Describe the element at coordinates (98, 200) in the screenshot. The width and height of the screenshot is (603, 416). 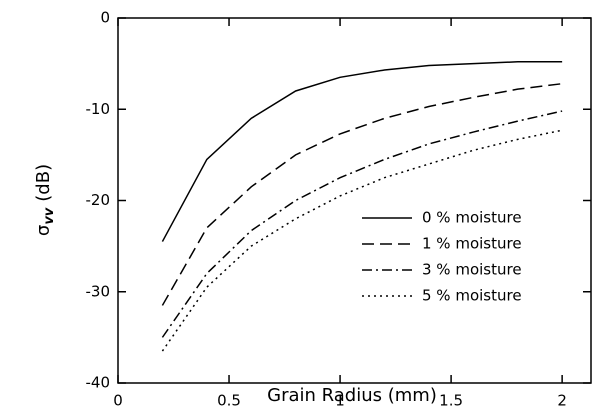
I see `y-tick-label: -20` at that location.